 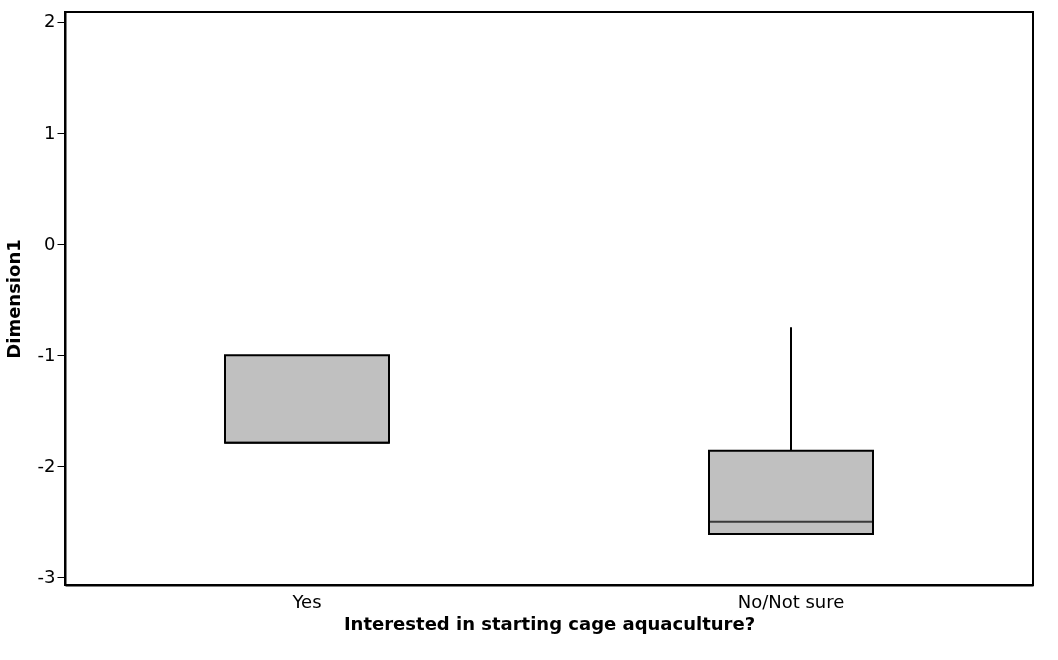 What do you see at coordinates (549, 623) in the screenshot?
I see `x-axis-title: Interested in starting cage aquaculture?` at bounding box center [549, 623].